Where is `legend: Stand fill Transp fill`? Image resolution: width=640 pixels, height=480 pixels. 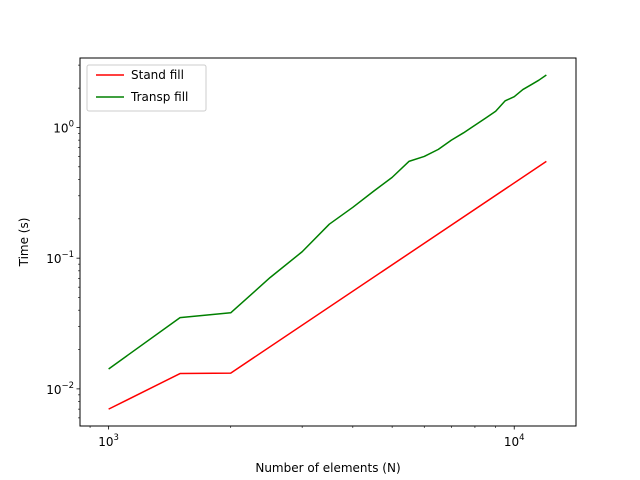 legend: Stand fill Transp fill is located at coordinates (146, 88).